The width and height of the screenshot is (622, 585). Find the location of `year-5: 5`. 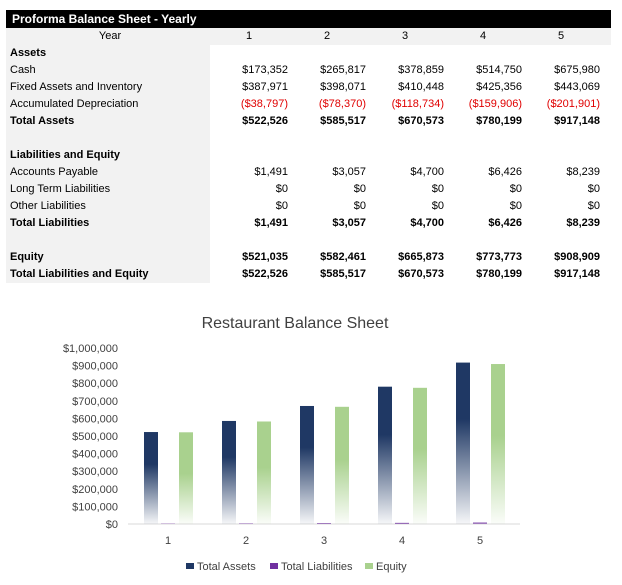

year-5: 5 is located at coordinates (561, 36).